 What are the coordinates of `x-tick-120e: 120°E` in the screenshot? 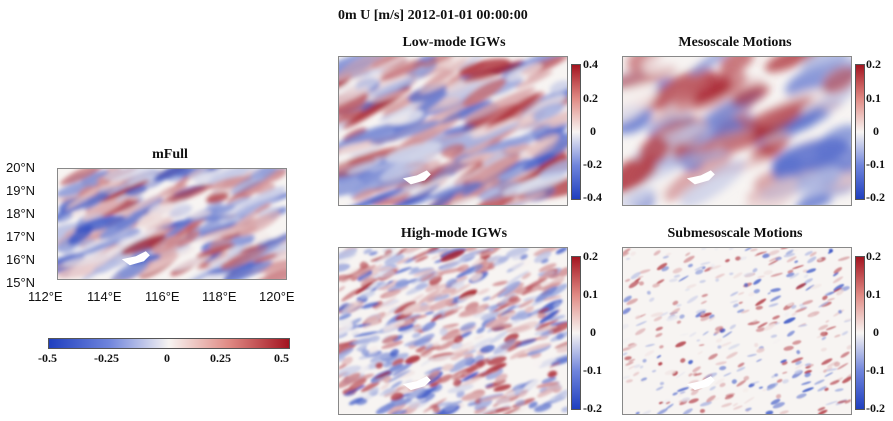 It's located at (277, 296).